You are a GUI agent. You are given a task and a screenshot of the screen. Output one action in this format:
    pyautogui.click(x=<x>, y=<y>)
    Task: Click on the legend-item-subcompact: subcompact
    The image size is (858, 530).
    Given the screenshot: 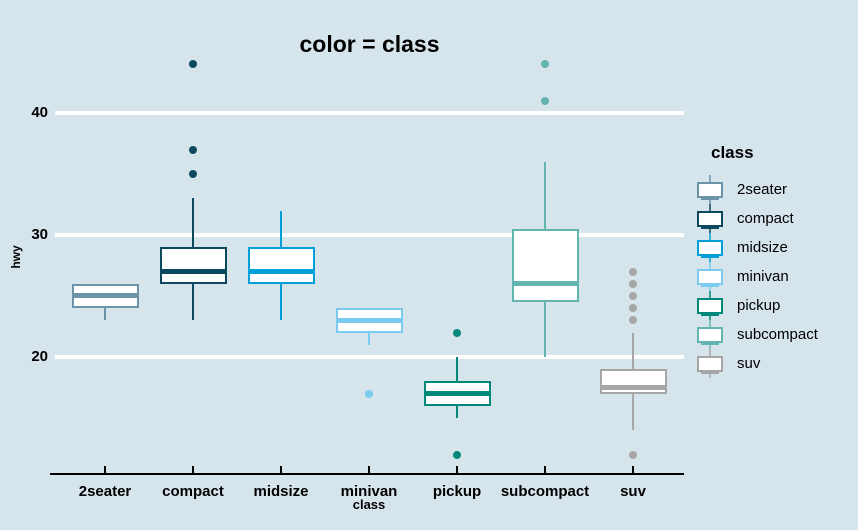 What is the action you would take?
    pyautogui.click(x=757, y=334)
    